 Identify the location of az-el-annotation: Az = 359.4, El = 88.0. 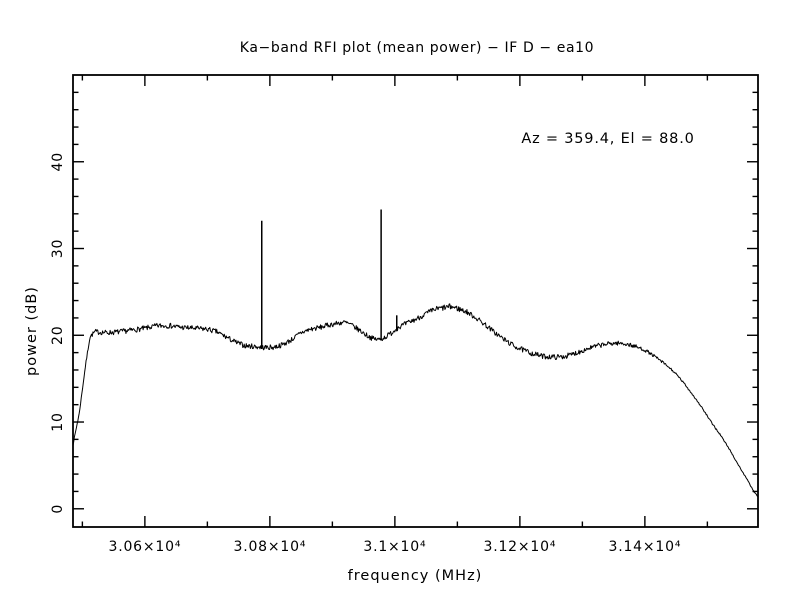
(607, 139).